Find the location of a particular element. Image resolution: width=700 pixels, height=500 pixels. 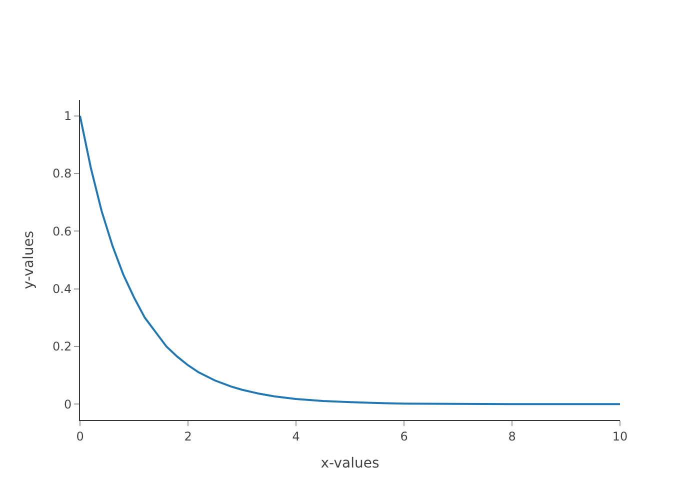

y-tick-label: 0.2 is located at coordinates (62, 347).